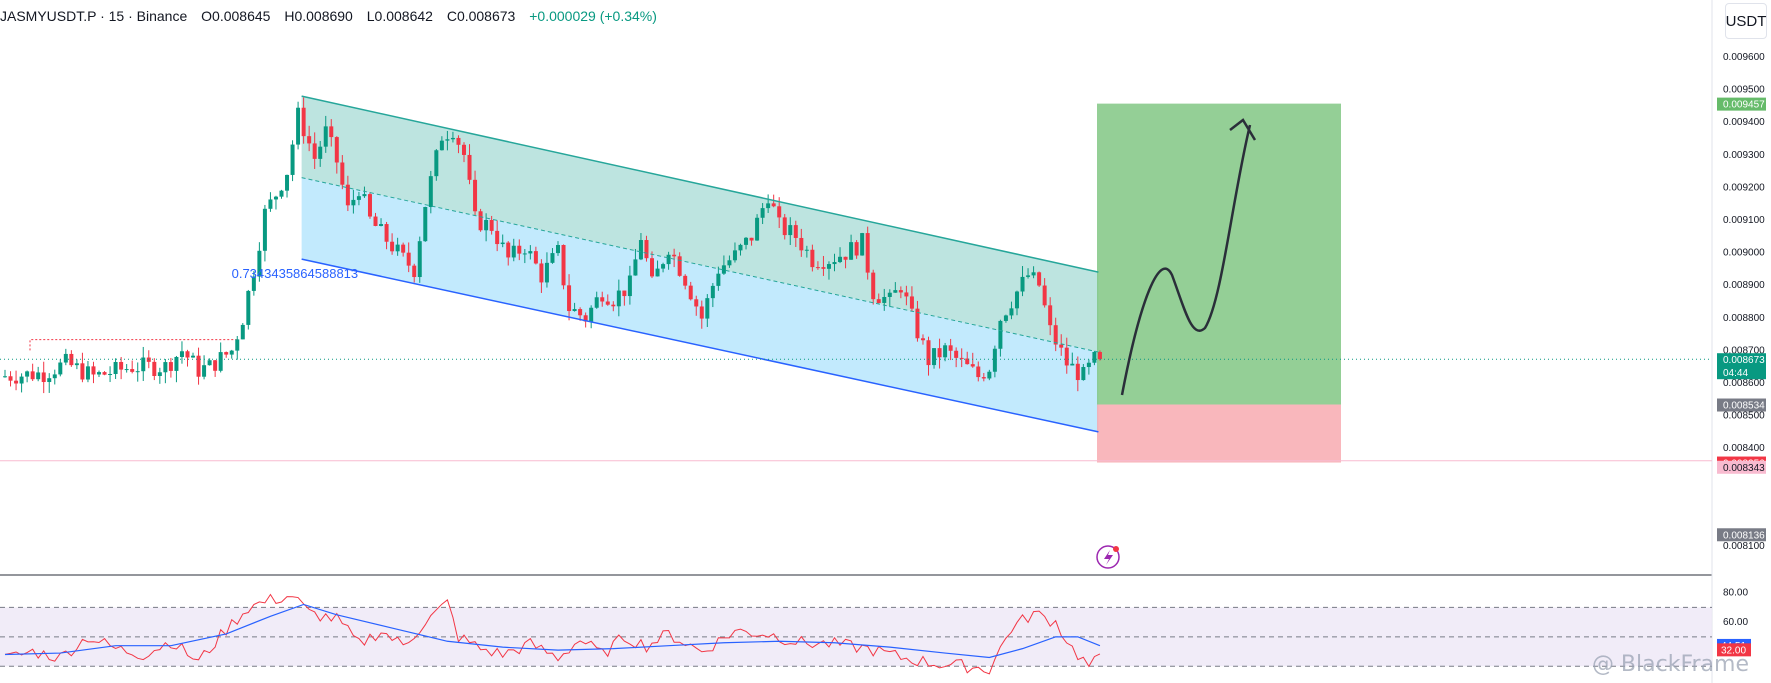  Describe the element at coordinates (1744, 350) in the screenshot. I see `price-tick: 0.008700` at that location.